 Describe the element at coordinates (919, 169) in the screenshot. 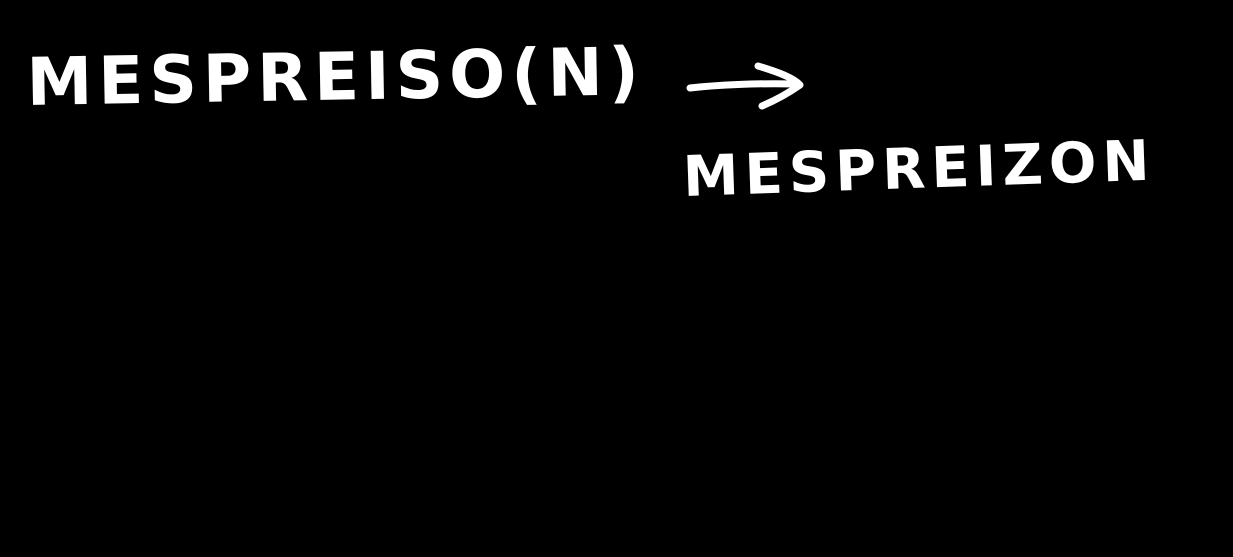

I see `handwritten-line-2: MESPREIZON` at that location.